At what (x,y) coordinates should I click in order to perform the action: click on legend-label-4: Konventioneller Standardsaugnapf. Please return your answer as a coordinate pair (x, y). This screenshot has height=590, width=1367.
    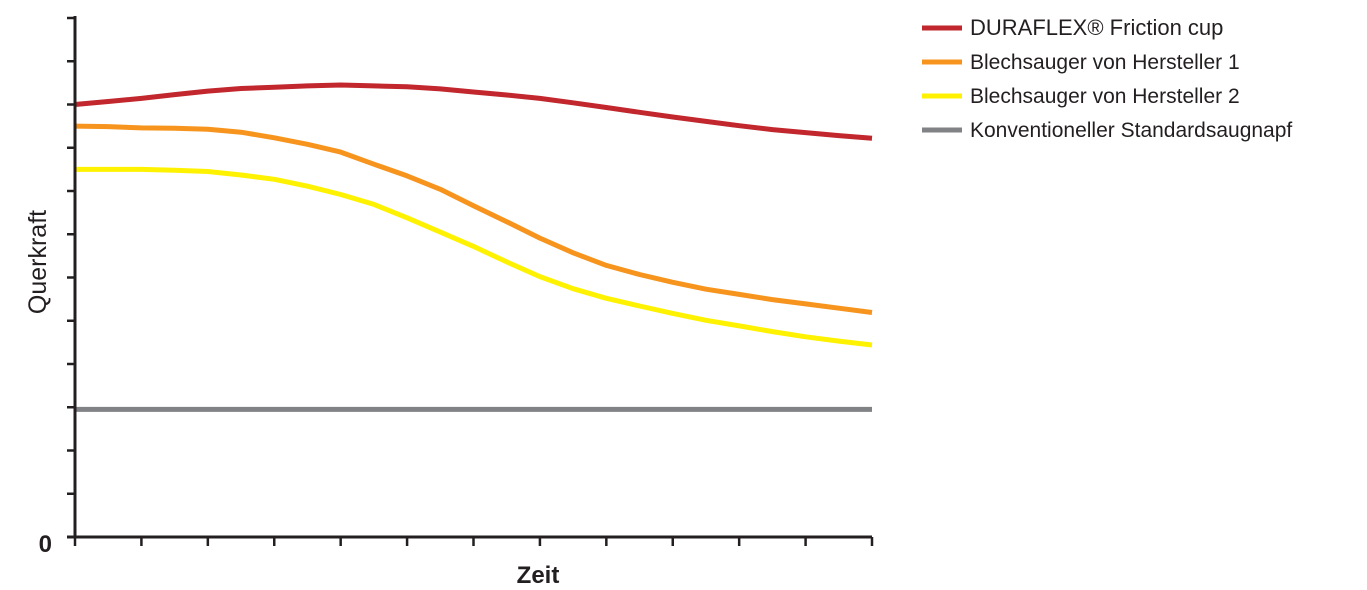
    Looking at the image, I should click on (1131, 130).